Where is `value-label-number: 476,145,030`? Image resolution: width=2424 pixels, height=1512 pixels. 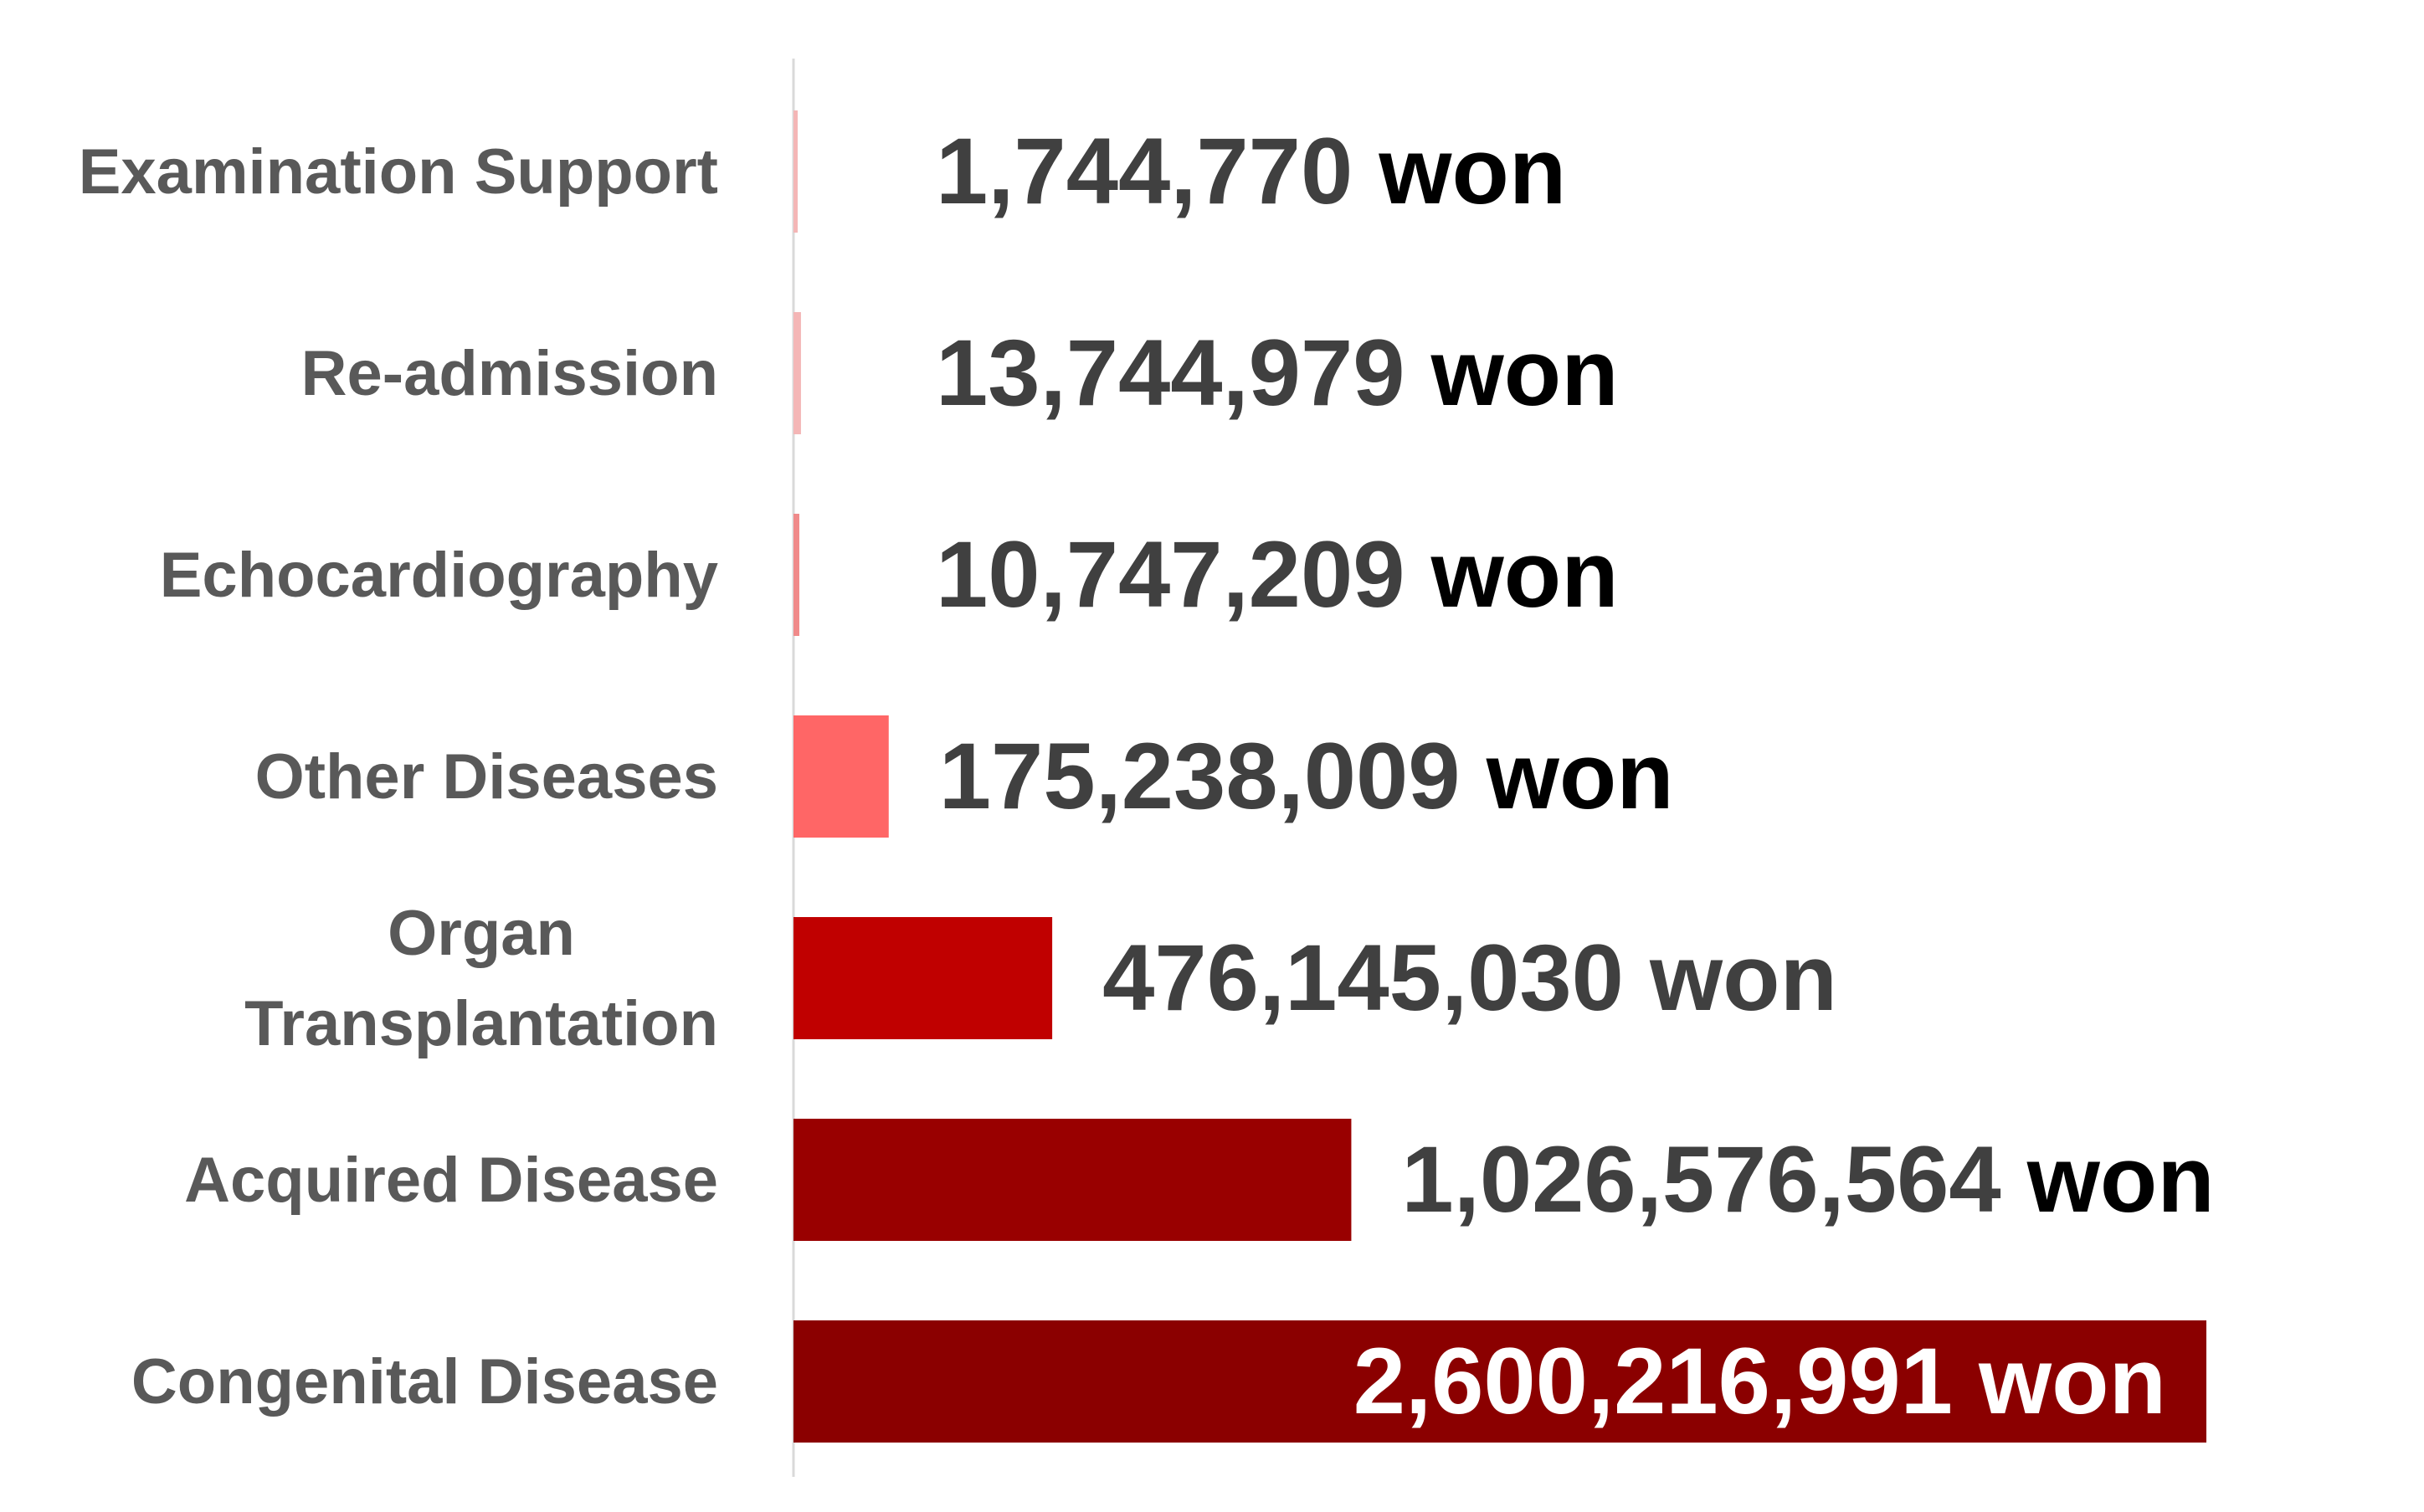
value-label-number: 476,145,030 is located at coordinates (1363, 977).